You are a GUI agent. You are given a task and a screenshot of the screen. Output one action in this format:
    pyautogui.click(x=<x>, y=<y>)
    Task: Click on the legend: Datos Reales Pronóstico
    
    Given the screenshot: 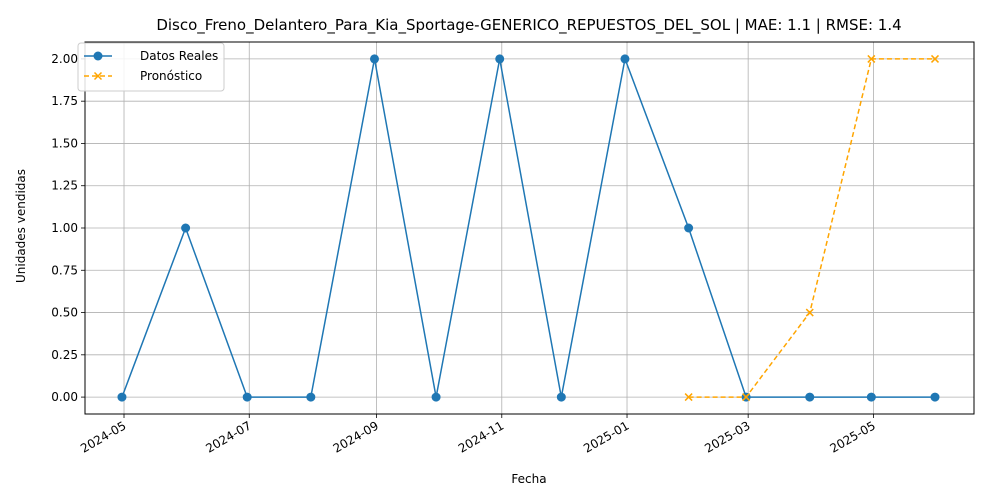 What is the action you would take?
    pyautogui.click(x=151, y=67)
    